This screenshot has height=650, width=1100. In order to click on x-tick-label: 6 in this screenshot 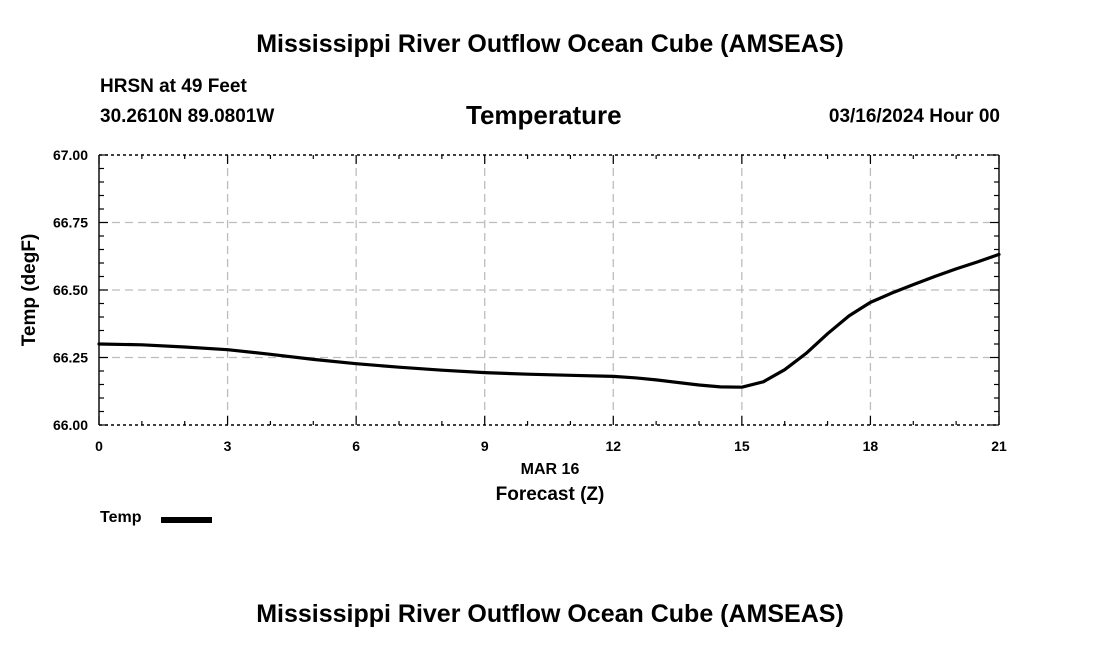, I will do `click(356, 446)`.